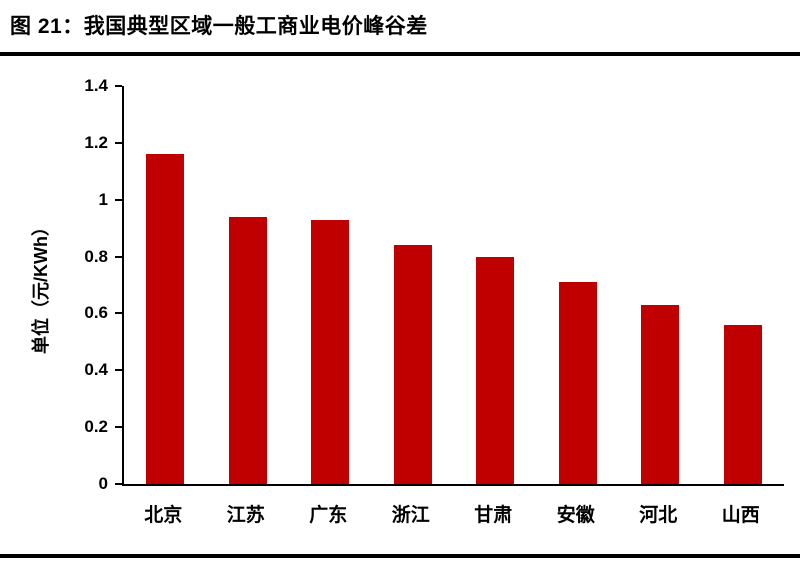 This screenshot has height=566, width=800. What do you see at coordinates (577, 383) in the screenshot?
I see `bar-安徽` at bounding box center [577, 383].